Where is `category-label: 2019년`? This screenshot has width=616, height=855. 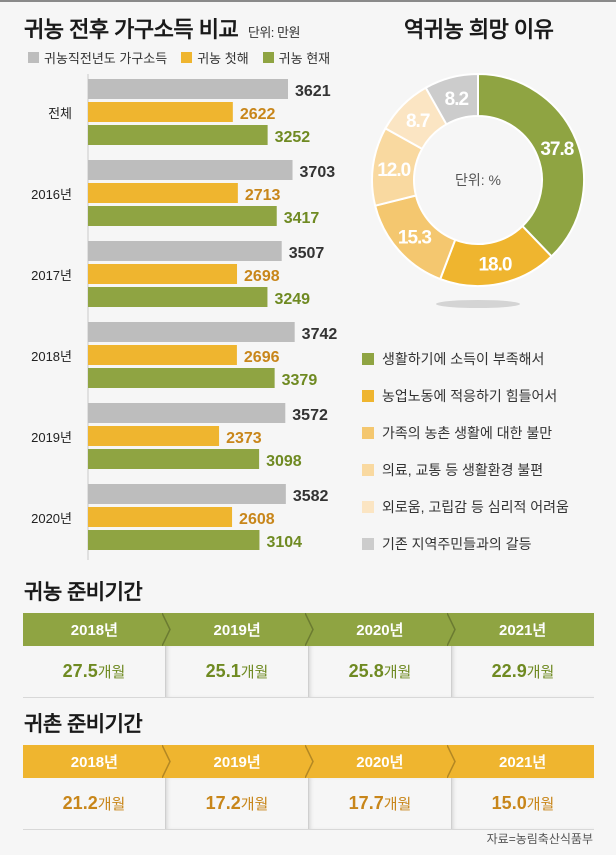
category-label: 2019년 is located at coordinates (51, 437).